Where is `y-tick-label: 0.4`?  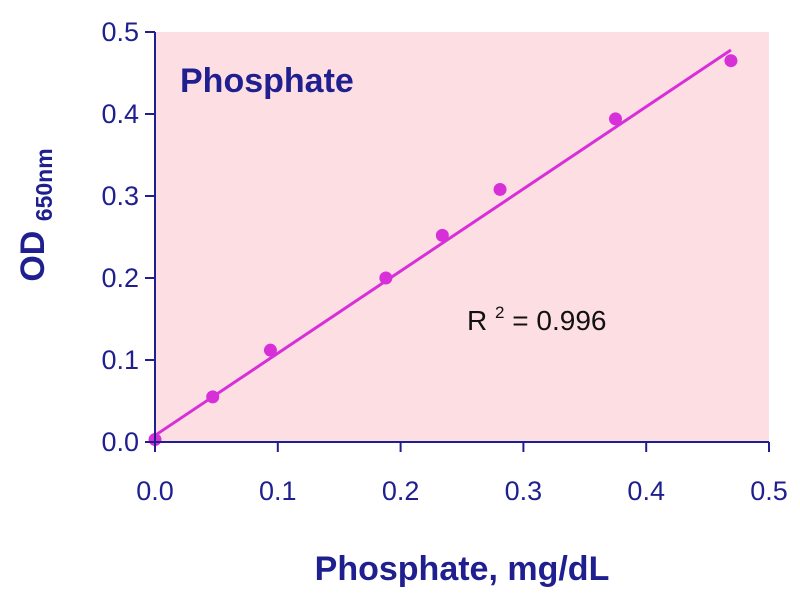 y-tick-label: 0.4 is located at coordinates (120, 114).